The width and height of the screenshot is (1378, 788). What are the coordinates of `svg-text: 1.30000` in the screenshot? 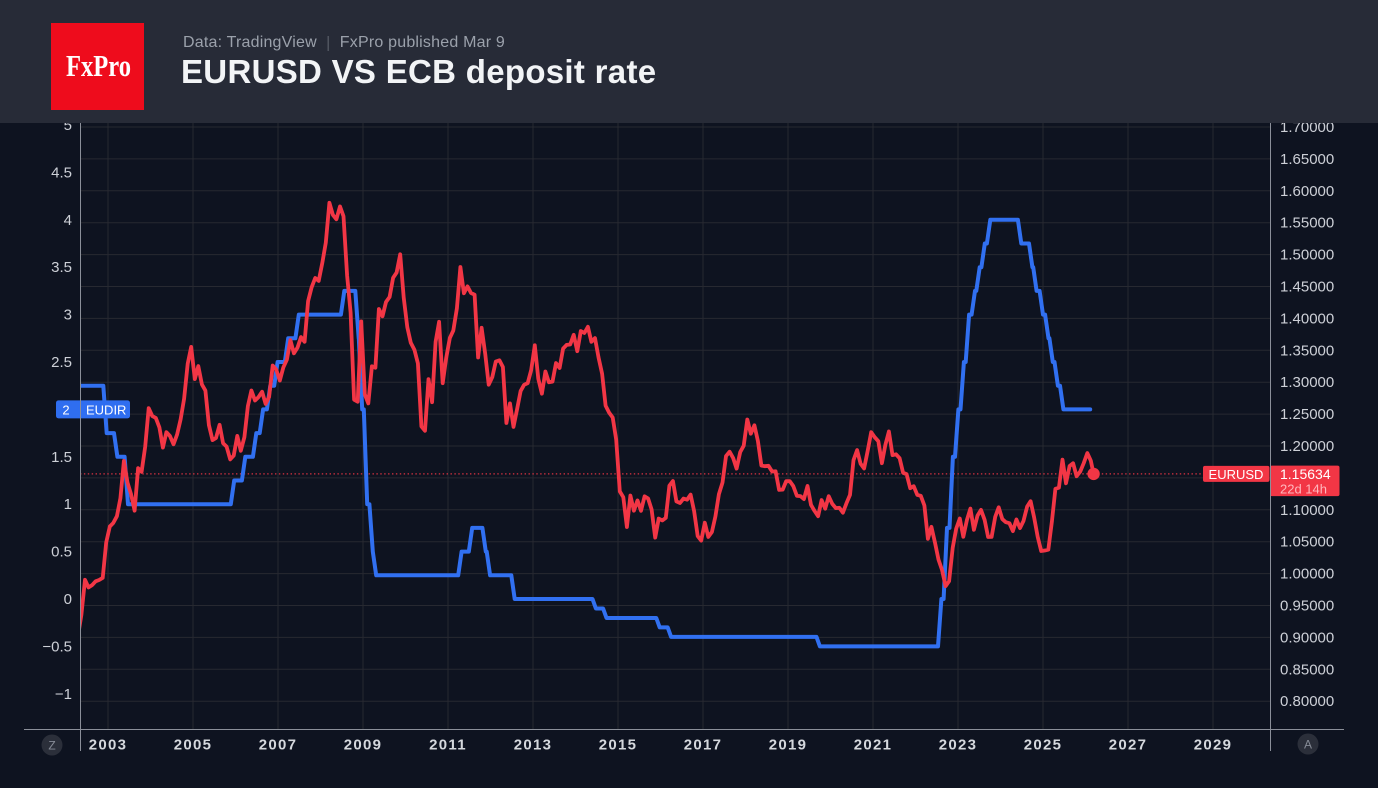 It's located at (1307, 382).